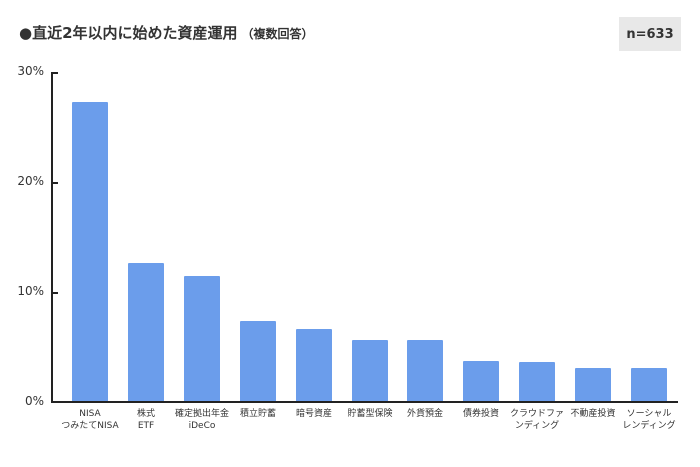 The height and width of the screenshot is (467, 700). Describe the element at coordinates (202, 420) in the screenshot. I see `x-tick-label: 確定拠出年金 iDeCo` at that location.